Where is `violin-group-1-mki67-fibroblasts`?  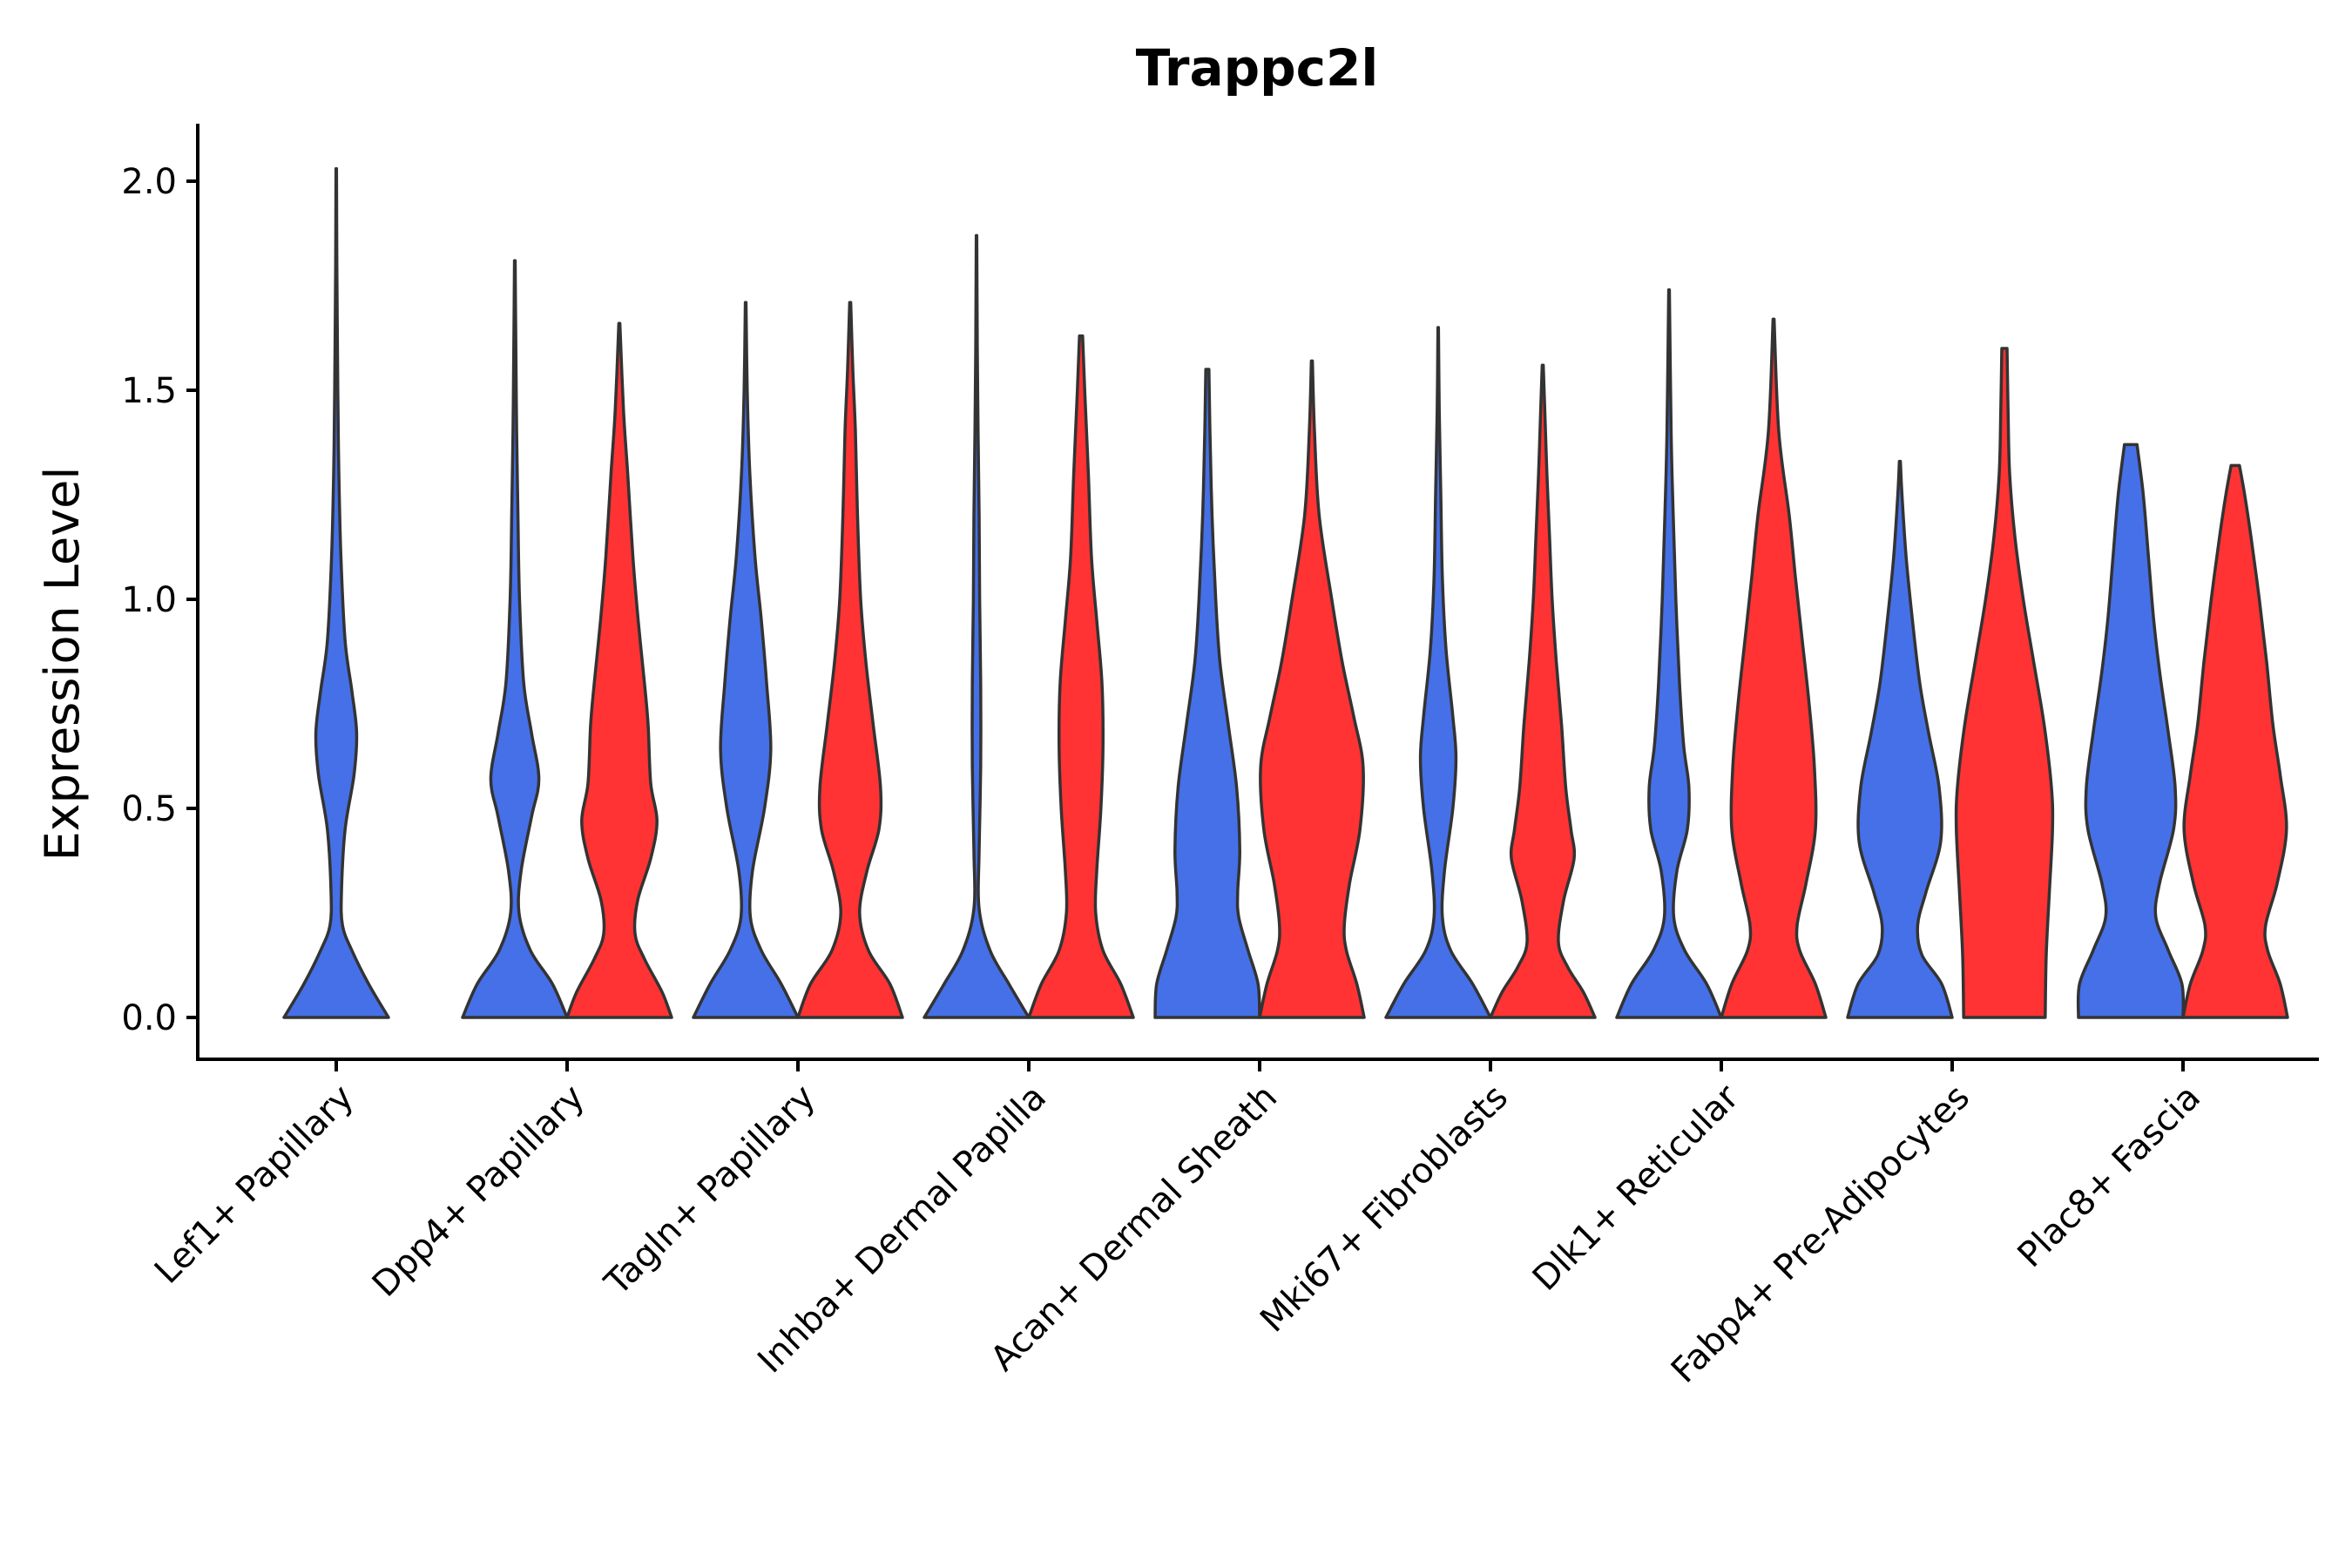 violin-group-1-mki67-fibroblasts is located at coordinates (1438, 672).